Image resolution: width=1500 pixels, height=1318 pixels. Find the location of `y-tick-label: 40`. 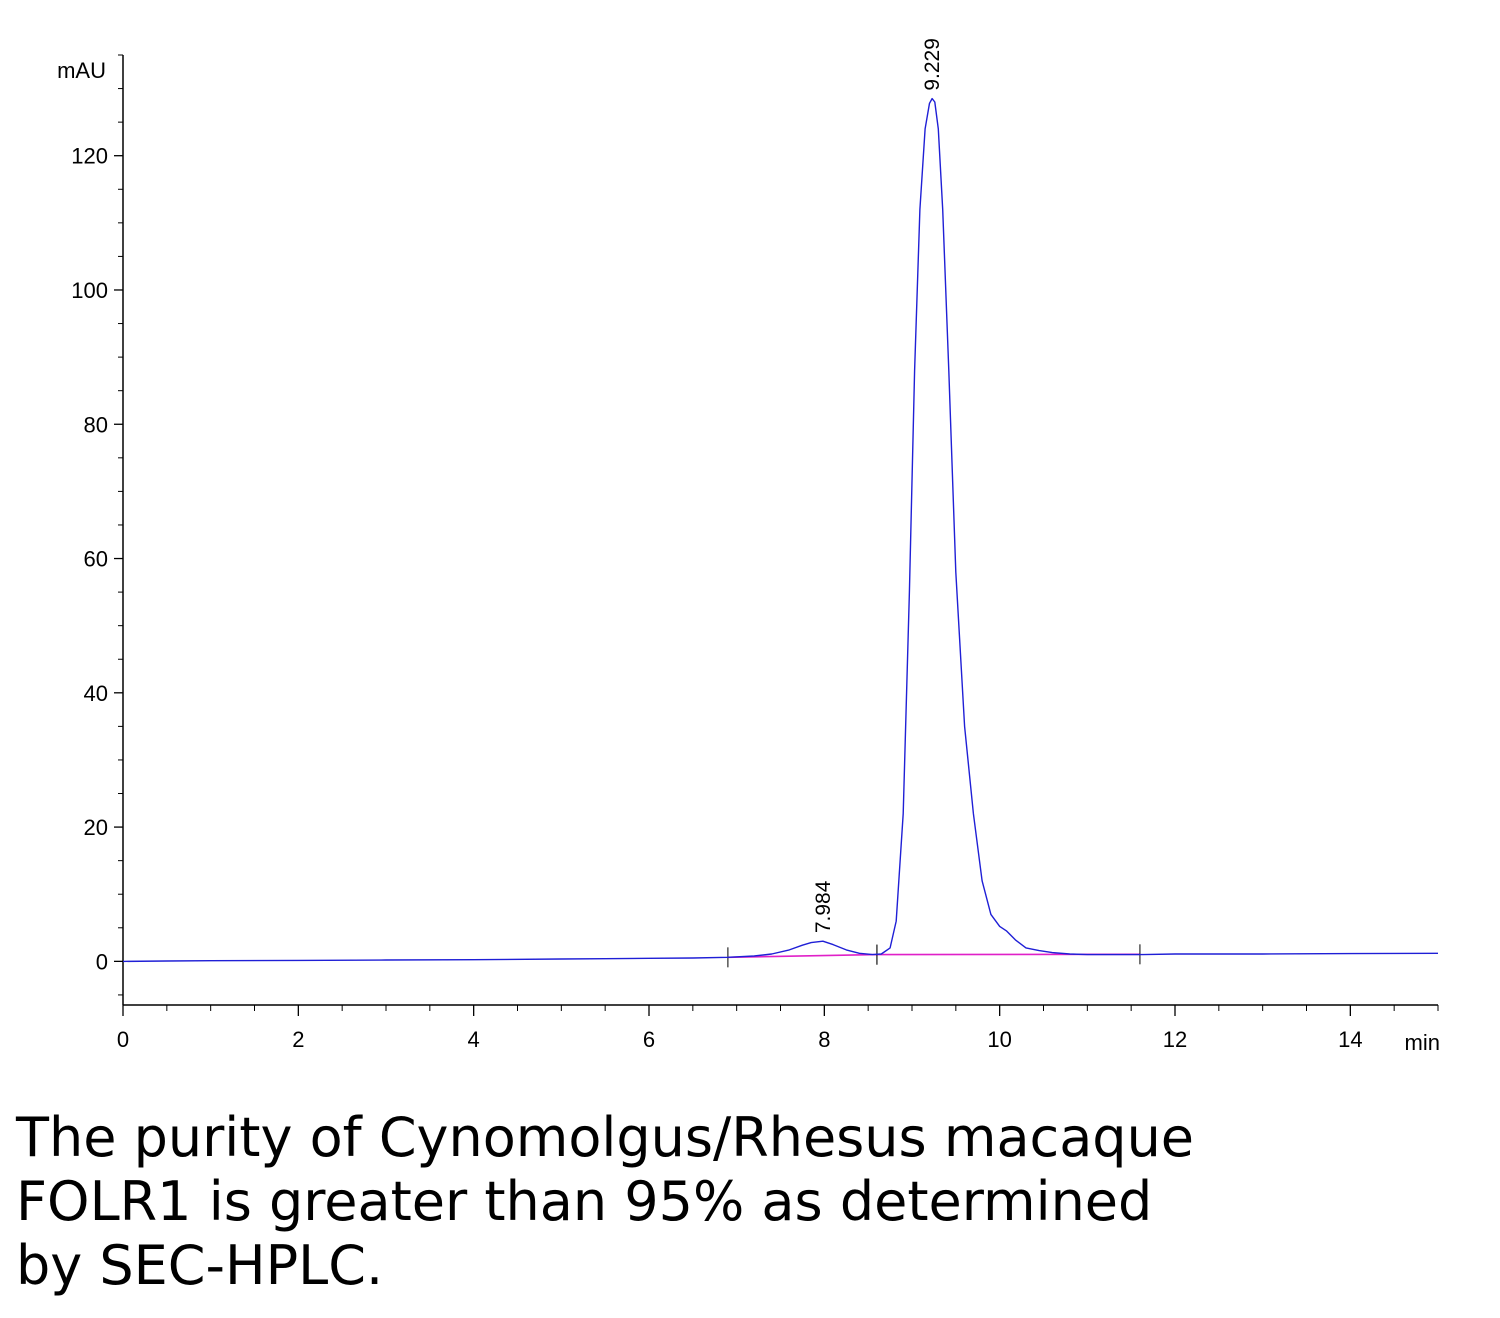

y-tick-label: 40 is located at coordinates (96, 693).